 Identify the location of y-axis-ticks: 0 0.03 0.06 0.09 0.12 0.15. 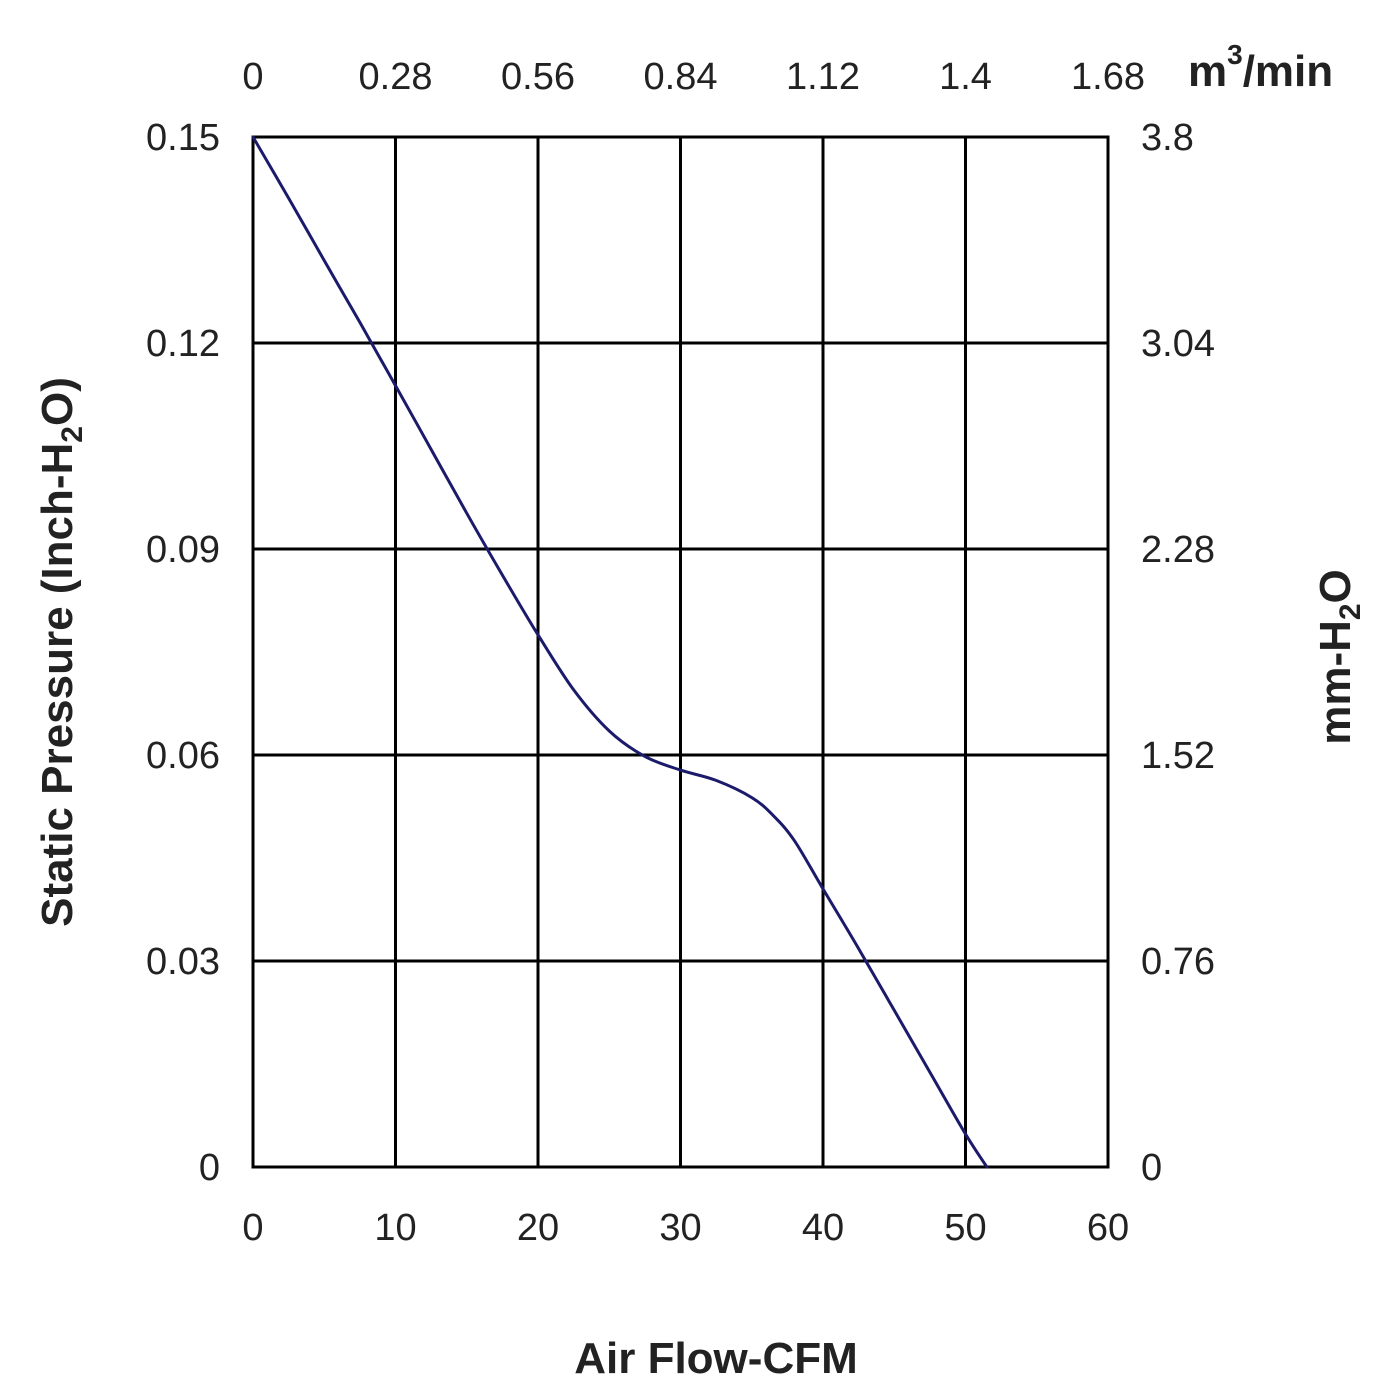
(183, 653).